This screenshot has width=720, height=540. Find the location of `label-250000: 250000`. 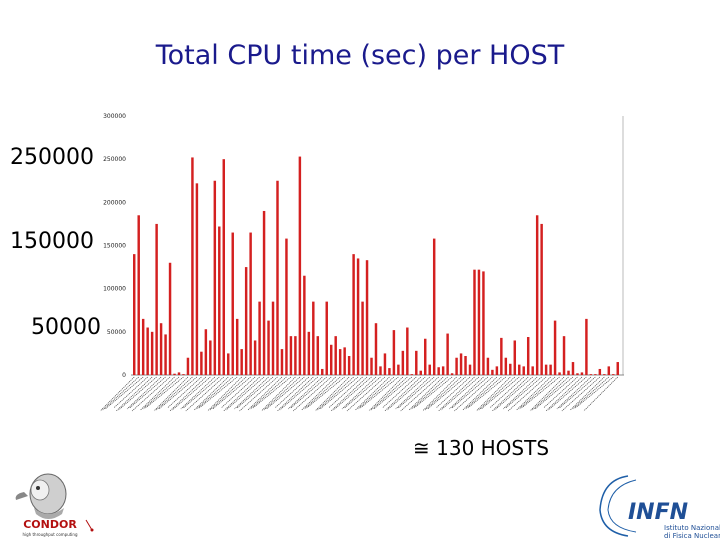

label-250000: 250000 is located at coordinates (52, 157).